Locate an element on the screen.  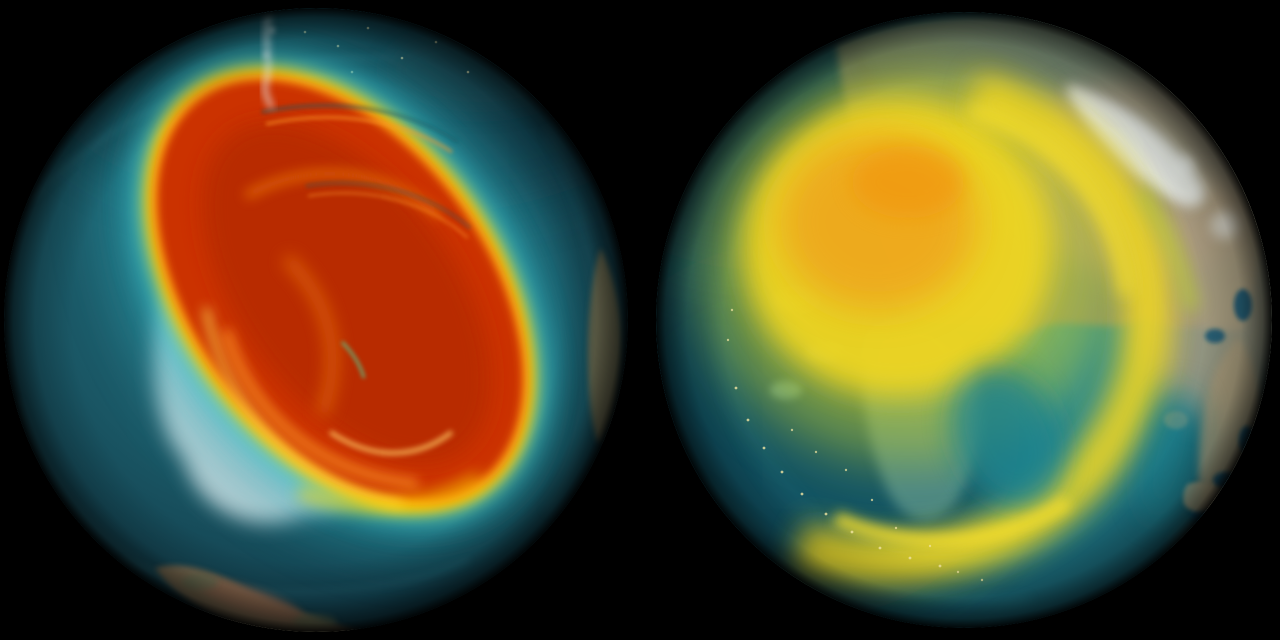
land-north-africa is located at coordinates (1226, 560).